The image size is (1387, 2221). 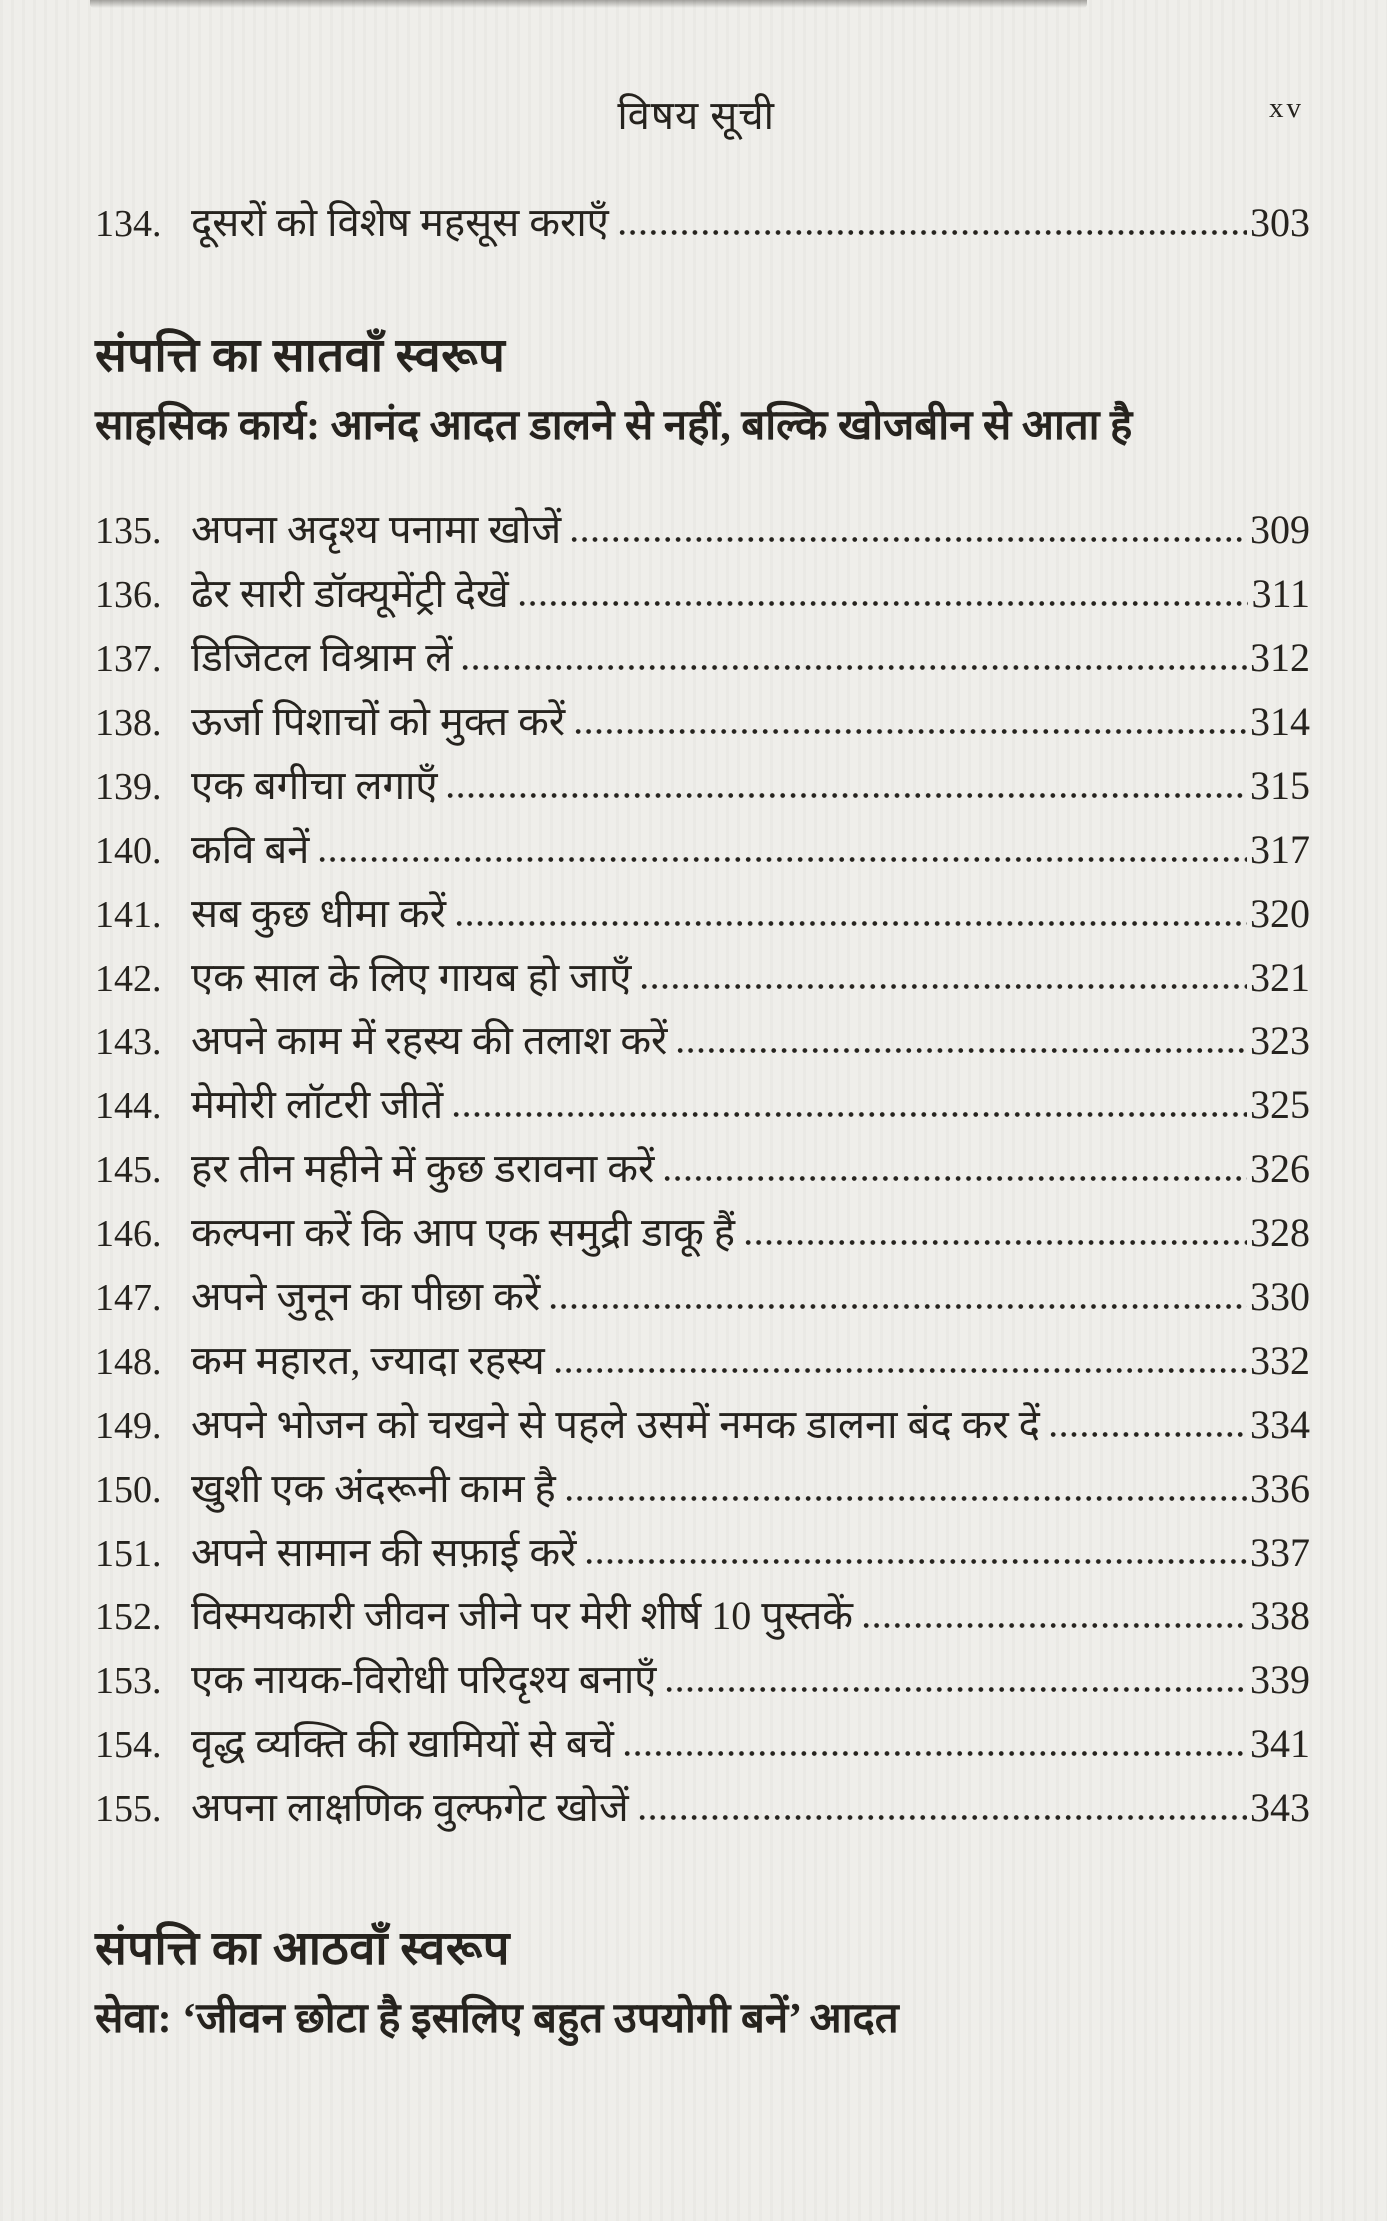 What do you see at coordinates (302, 1948) in the screenshot?
I see `section-heading: संपत्ति का आठवाँ स्वरूप` at bounding box center [302, 1948].